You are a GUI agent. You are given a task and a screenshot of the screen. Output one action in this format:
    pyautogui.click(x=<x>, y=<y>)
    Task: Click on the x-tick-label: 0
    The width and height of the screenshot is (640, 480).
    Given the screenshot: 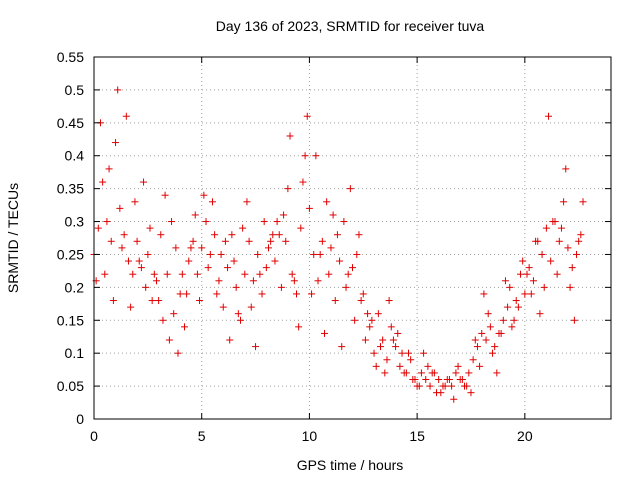 What is the action you would take?
    pyautogui.click(x=94, y=436)
    